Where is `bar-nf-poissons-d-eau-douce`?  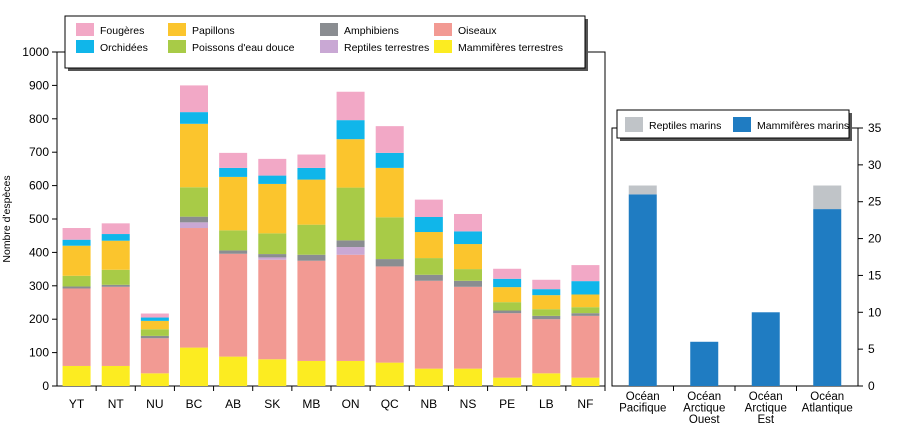 bar-nf-poissons-d-eau-douce is located at coordinates (585, 310).